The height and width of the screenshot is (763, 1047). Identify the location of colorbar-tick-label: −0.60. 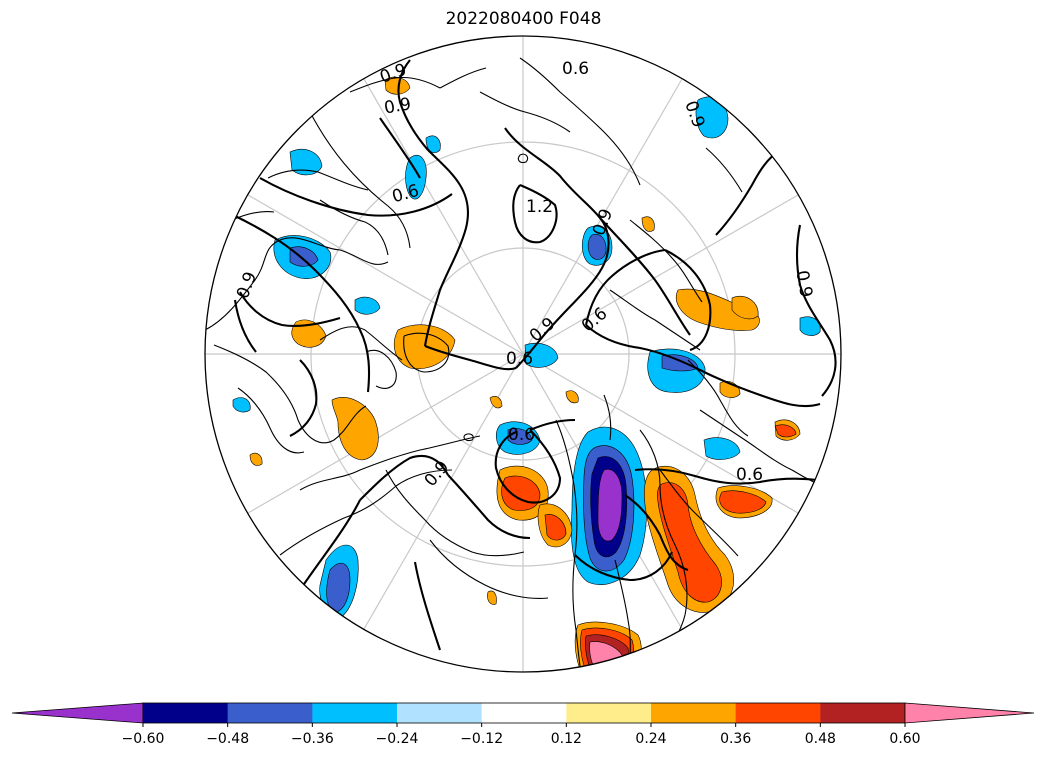
(143, 739).